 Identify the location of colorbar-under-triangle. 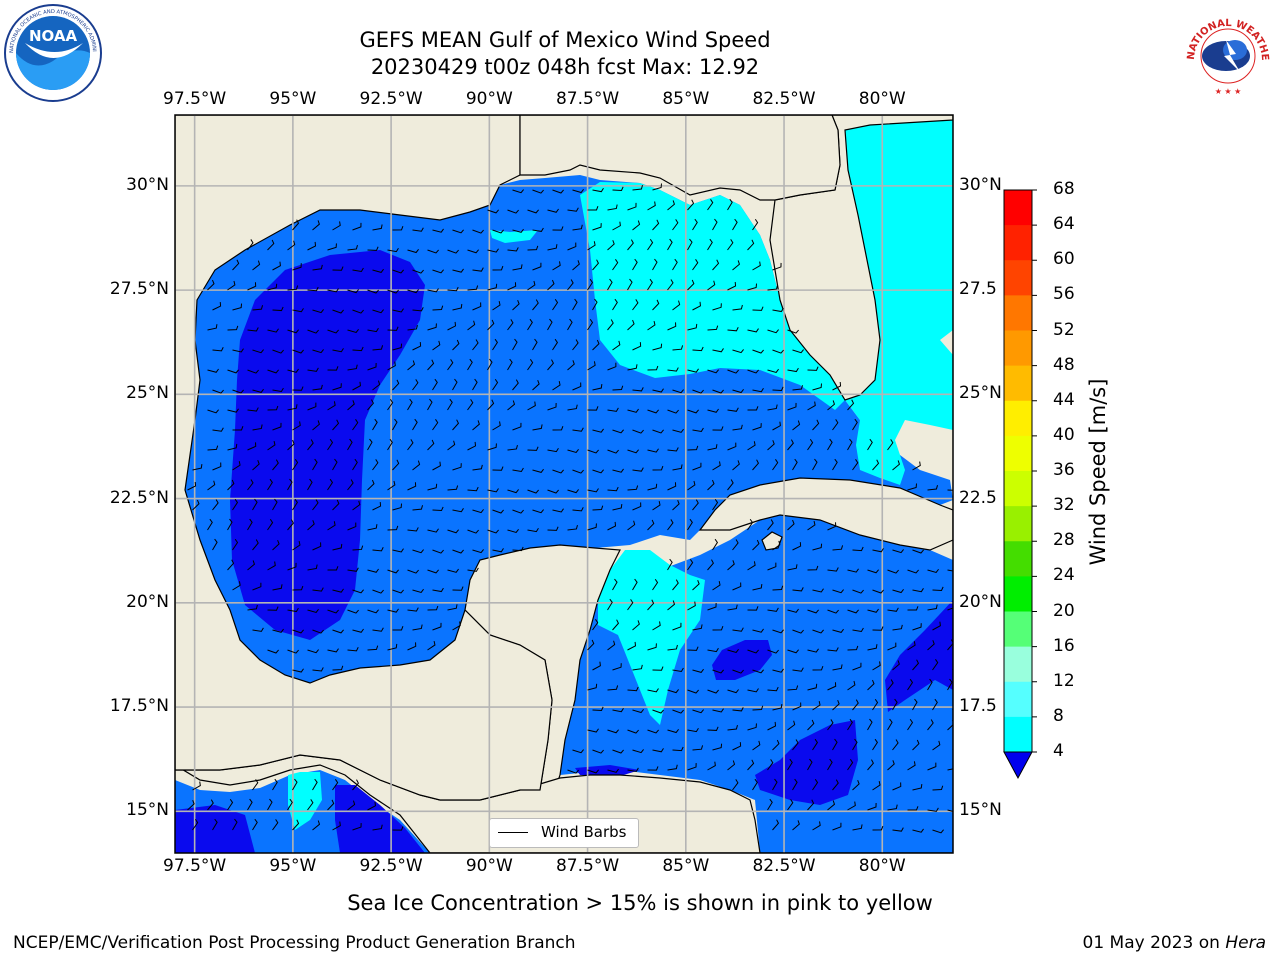
(1018, 765).